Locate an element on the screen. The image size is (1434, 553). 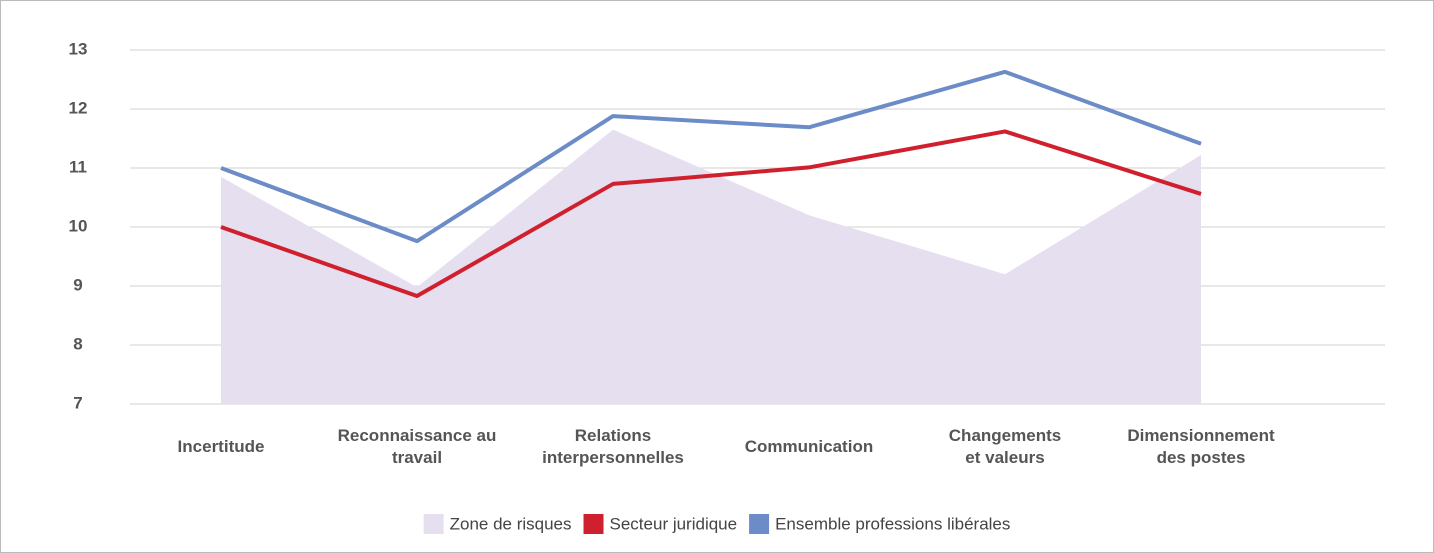
legend-label: Ensemble professions libérales is located at coordinates (892, 523).